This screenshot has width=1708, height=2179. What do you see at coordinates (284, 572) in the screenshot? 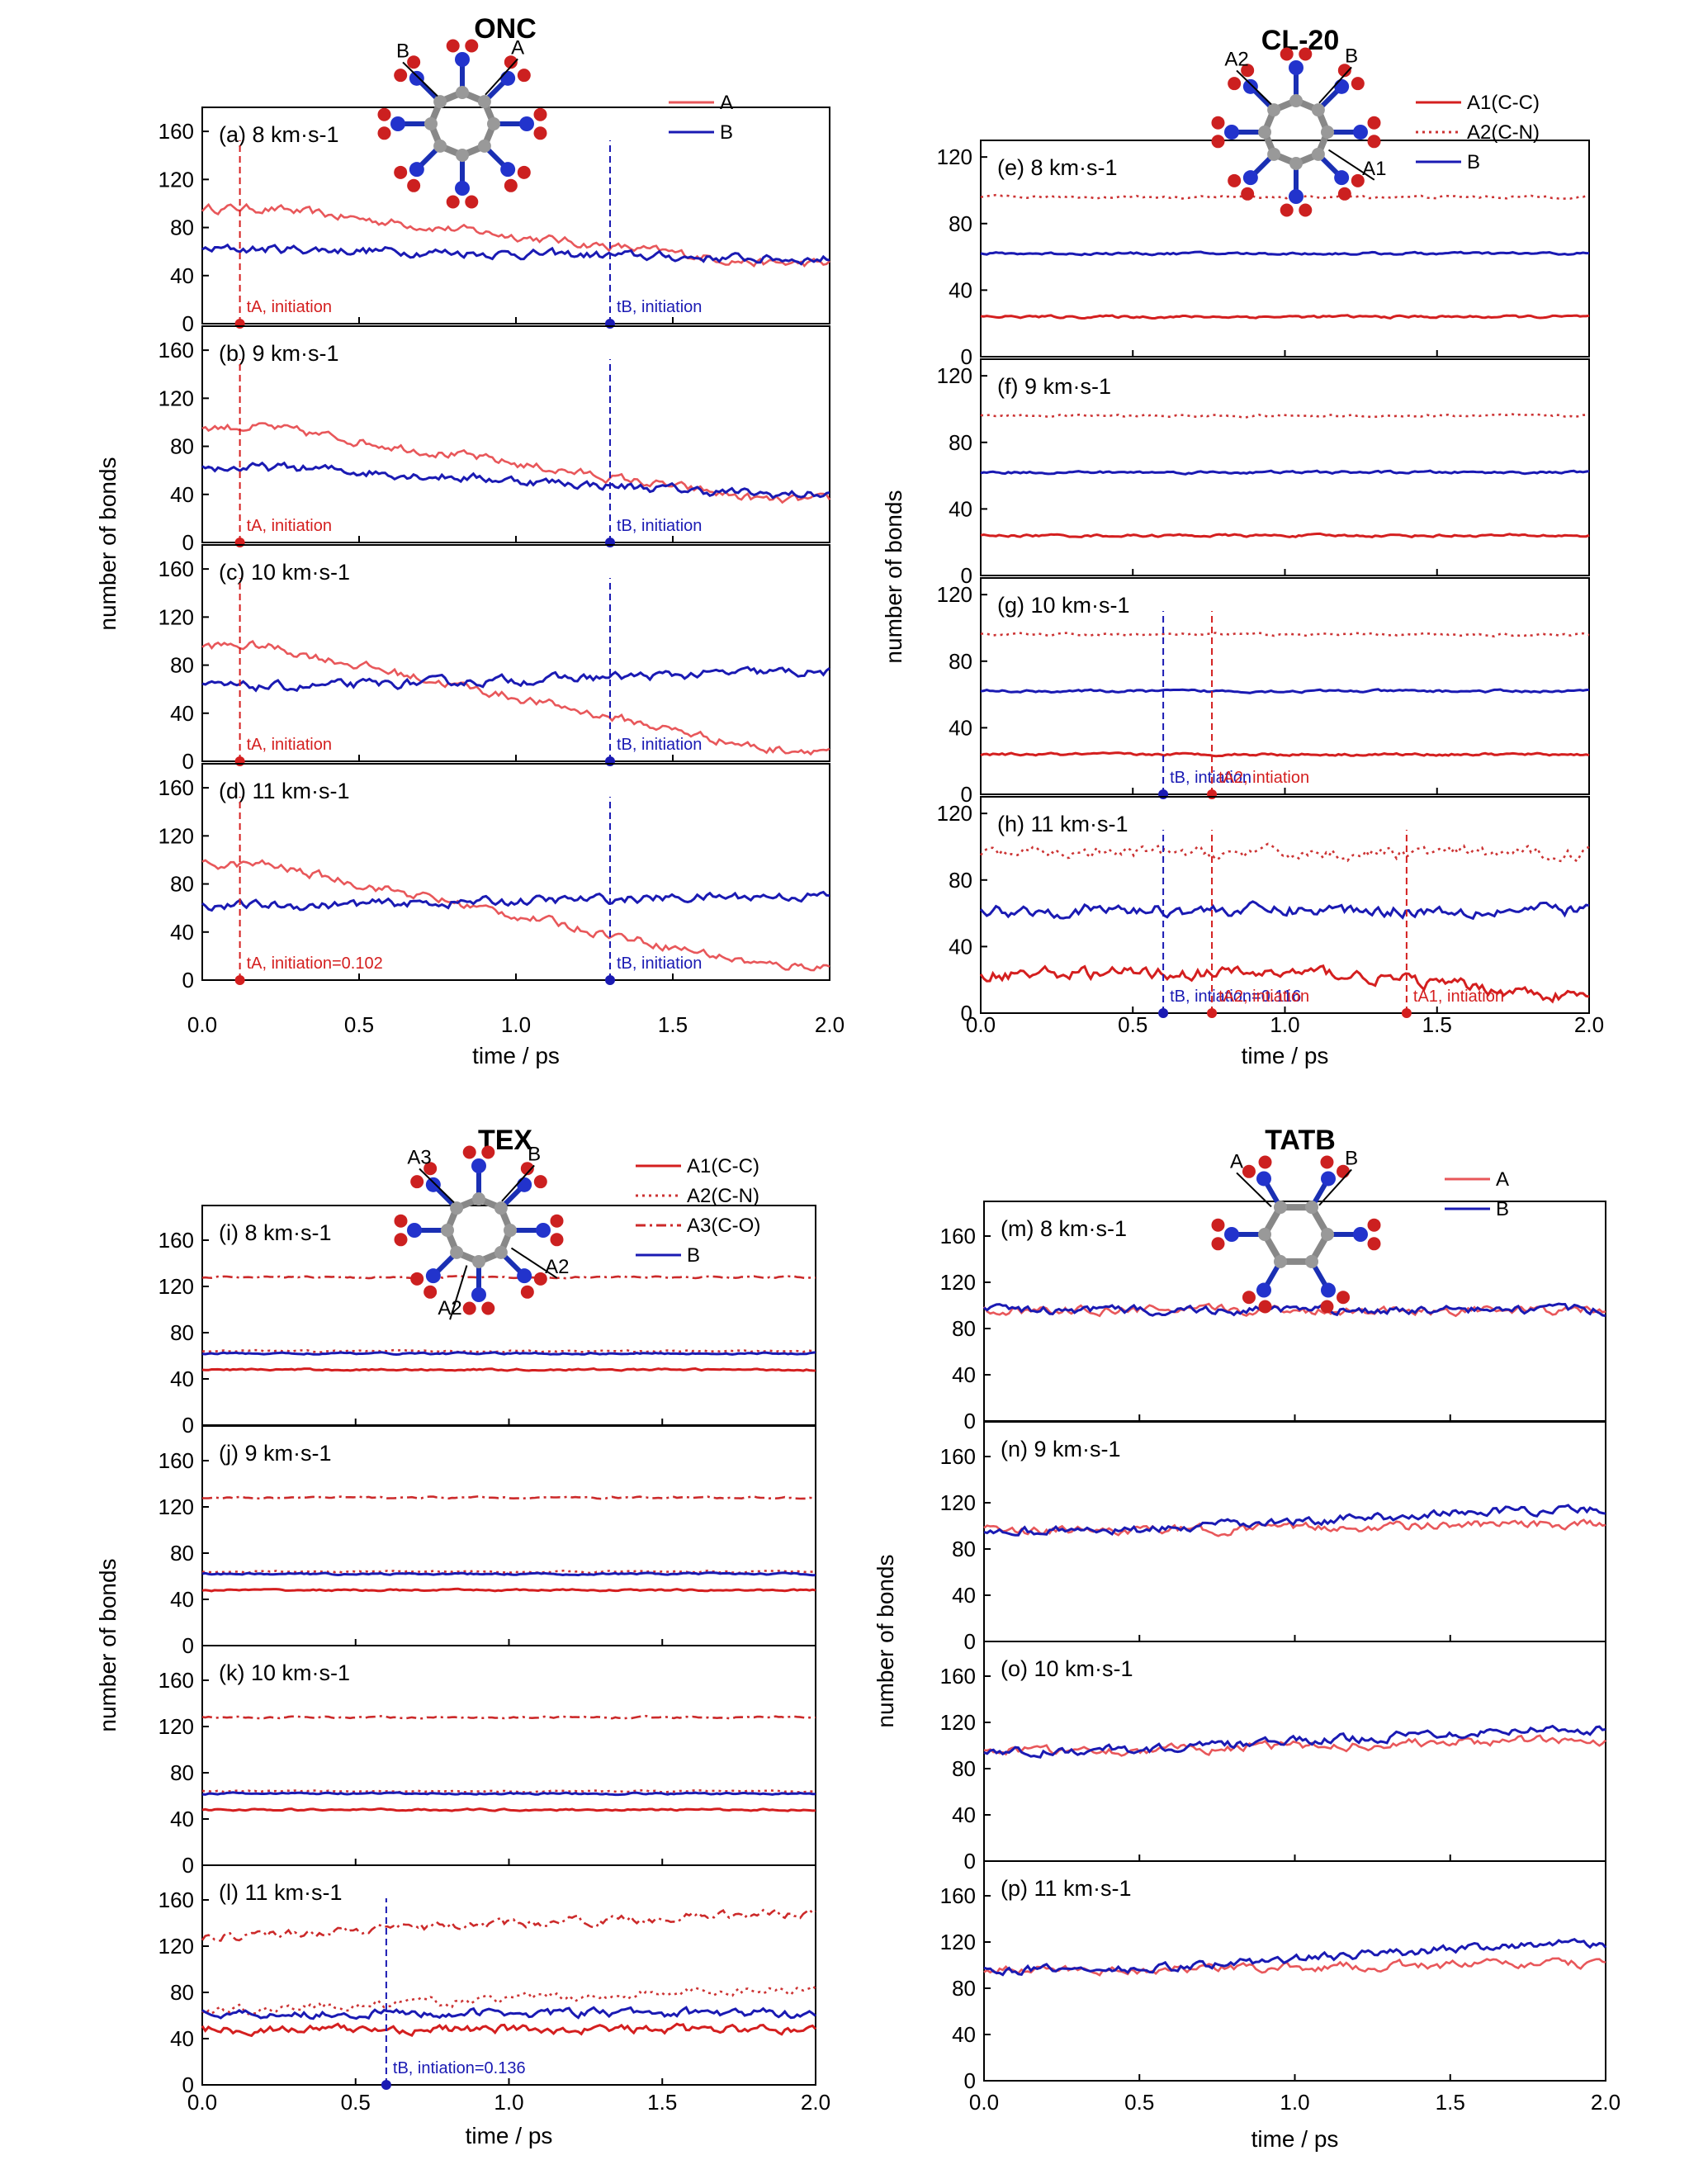
I see `panel-label: (c) 10 km·s-1` at bounding box center [284, 572].